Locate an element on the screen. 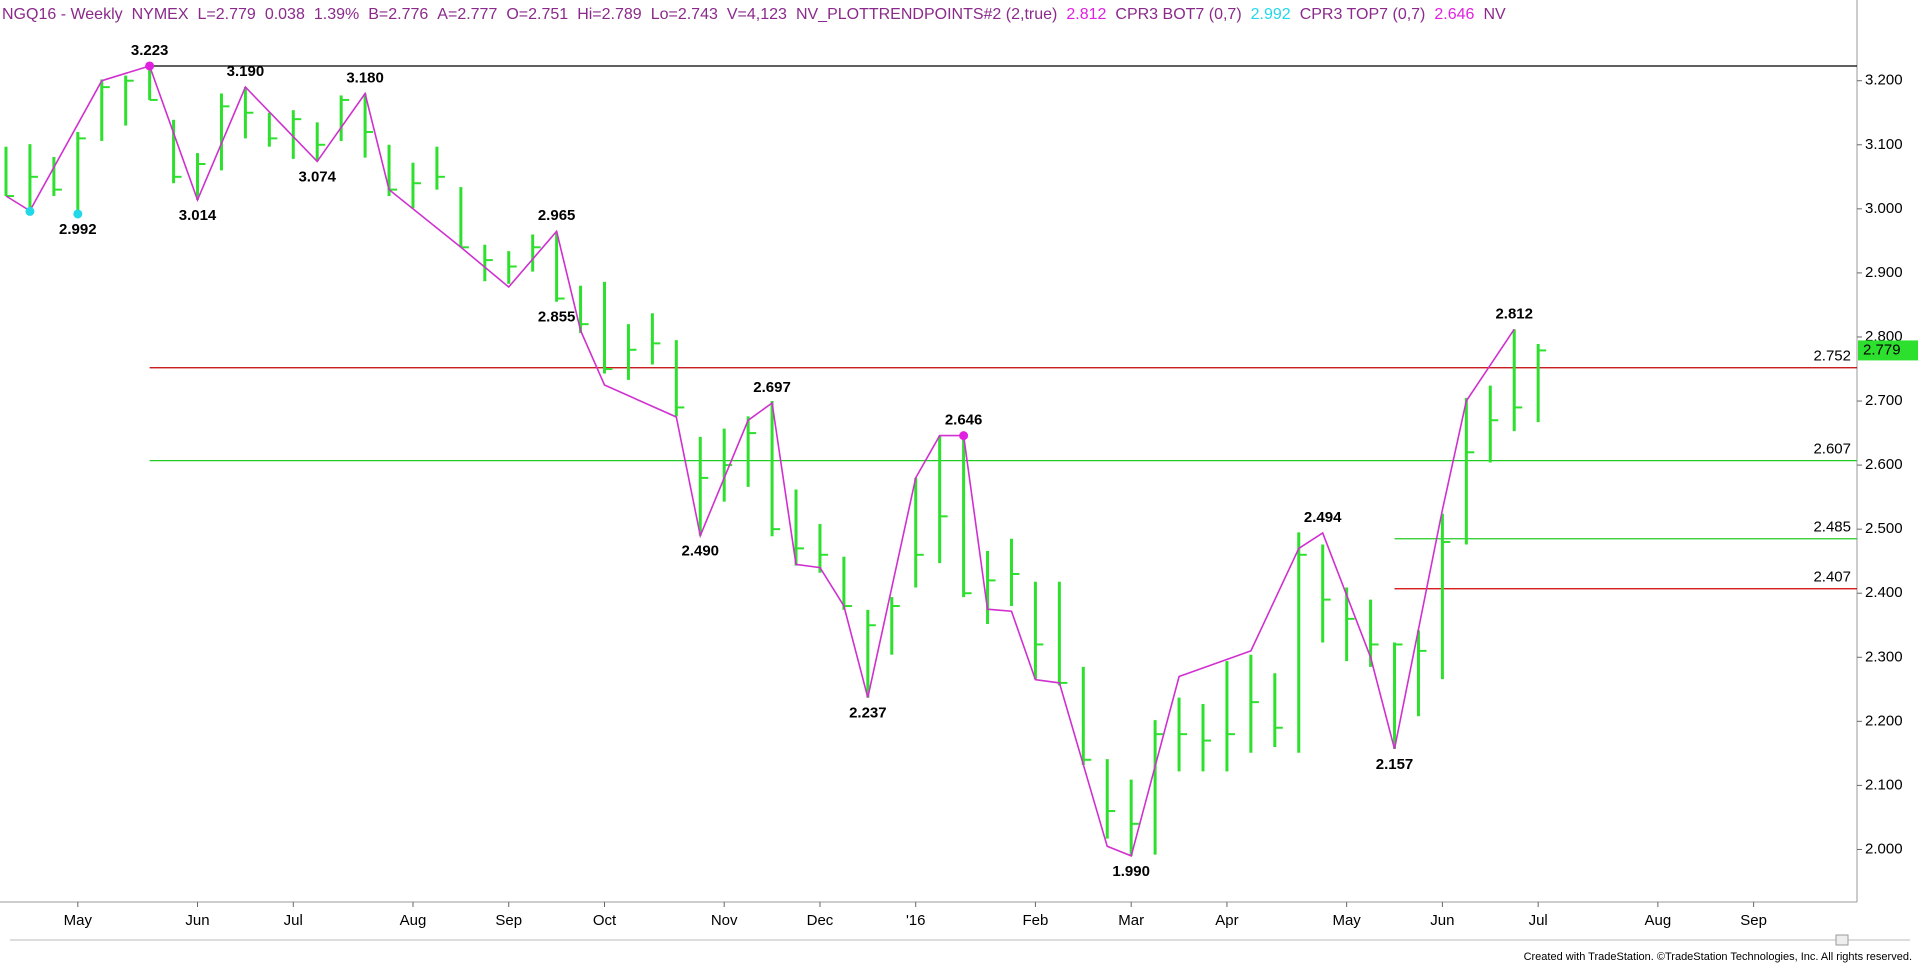 The height and width of the screenshot is (964, 1920). y-tick-label: 2.100 is located at coordinates (1884, 784).